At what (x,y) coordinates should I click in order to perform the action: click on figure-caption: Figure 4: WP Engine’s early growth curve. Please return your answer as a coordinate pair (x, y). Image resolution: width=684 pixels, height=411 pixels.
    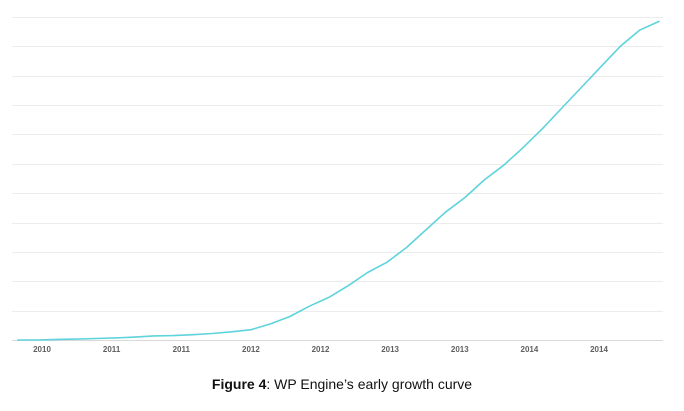
    Looking at the image, I should click on (342, 384).